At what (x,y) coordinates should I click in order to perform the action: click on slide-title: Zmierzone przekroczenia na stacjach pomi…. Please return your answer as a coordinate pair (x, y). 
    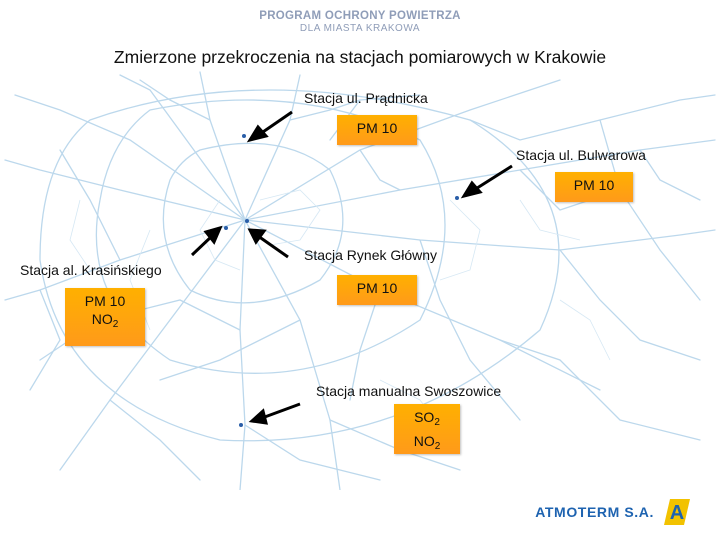
    Looking at the image, I should click on (360, 57).